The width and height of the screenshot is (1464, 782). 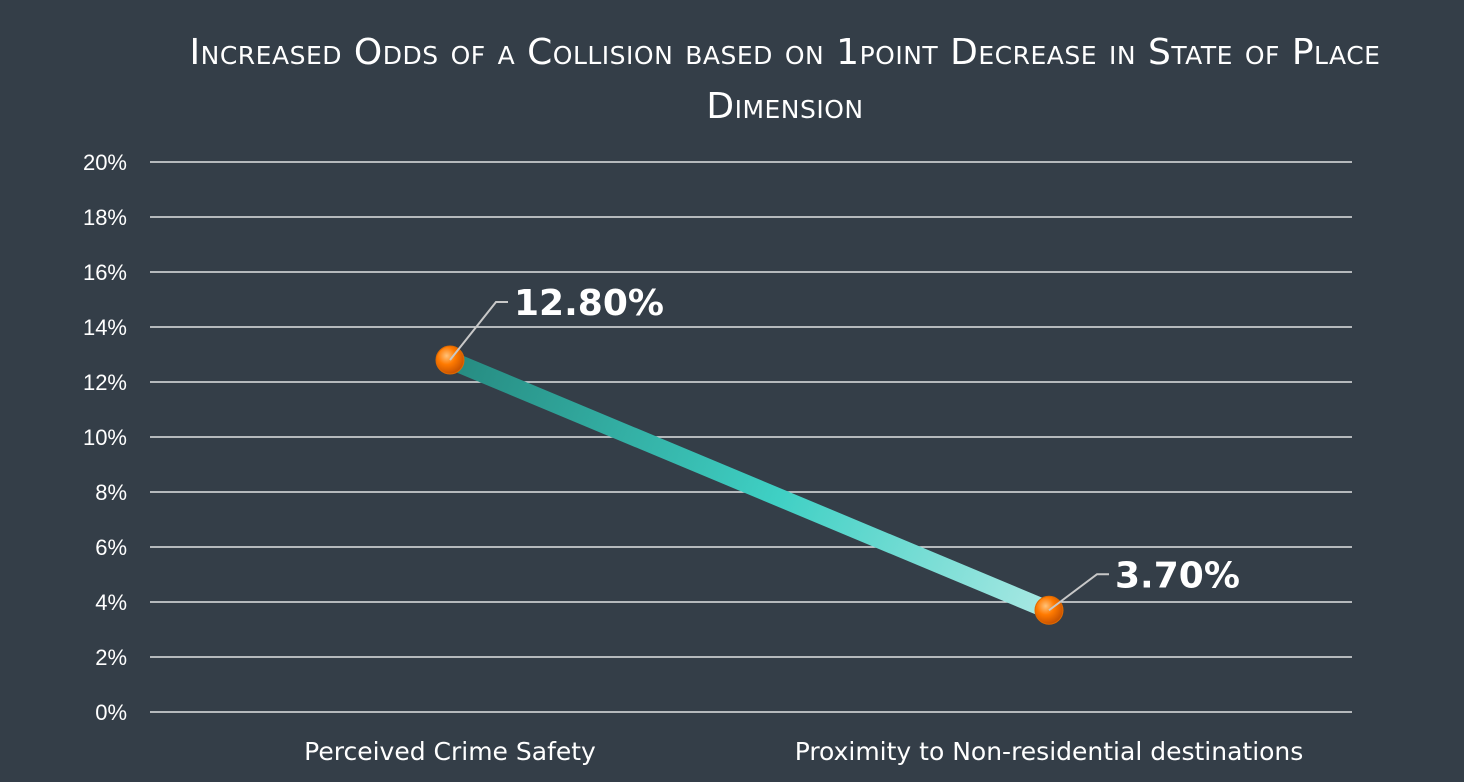 What do you see at coordinates (105, 162) in the screenshot?
I see `y-tick-label: 20%` at bounding box center [105, 162].